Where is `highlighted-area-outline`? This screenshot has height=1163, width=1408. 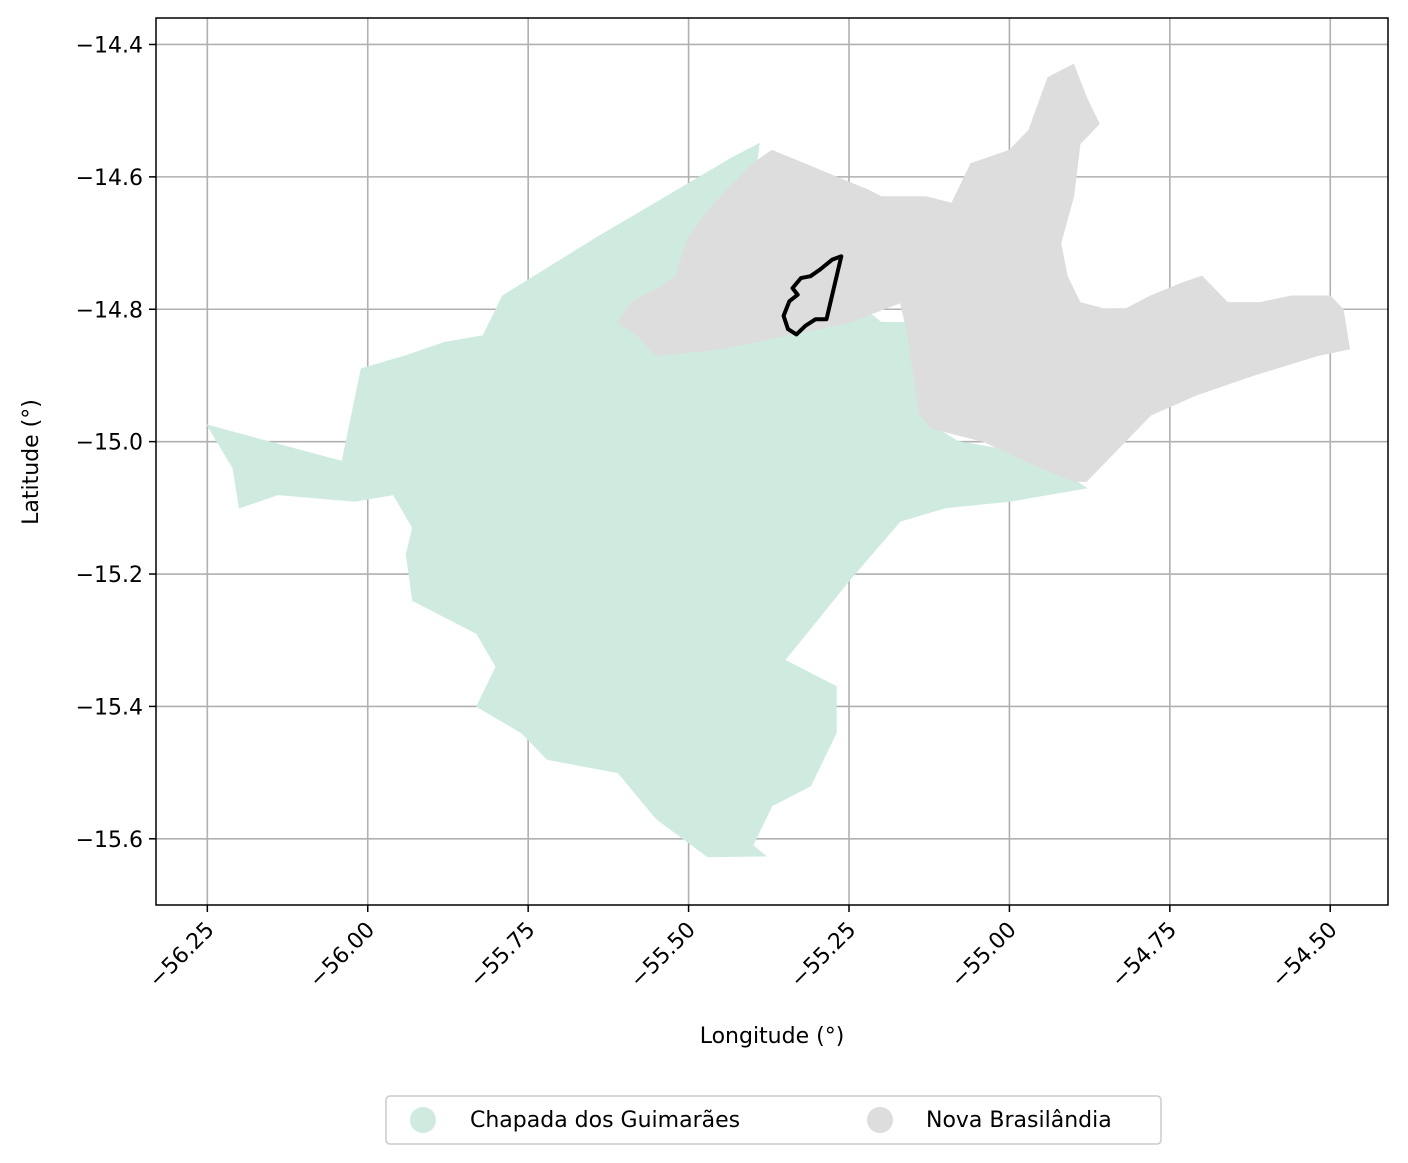 highlighted-area-outline is located at coordinates (812, 295).